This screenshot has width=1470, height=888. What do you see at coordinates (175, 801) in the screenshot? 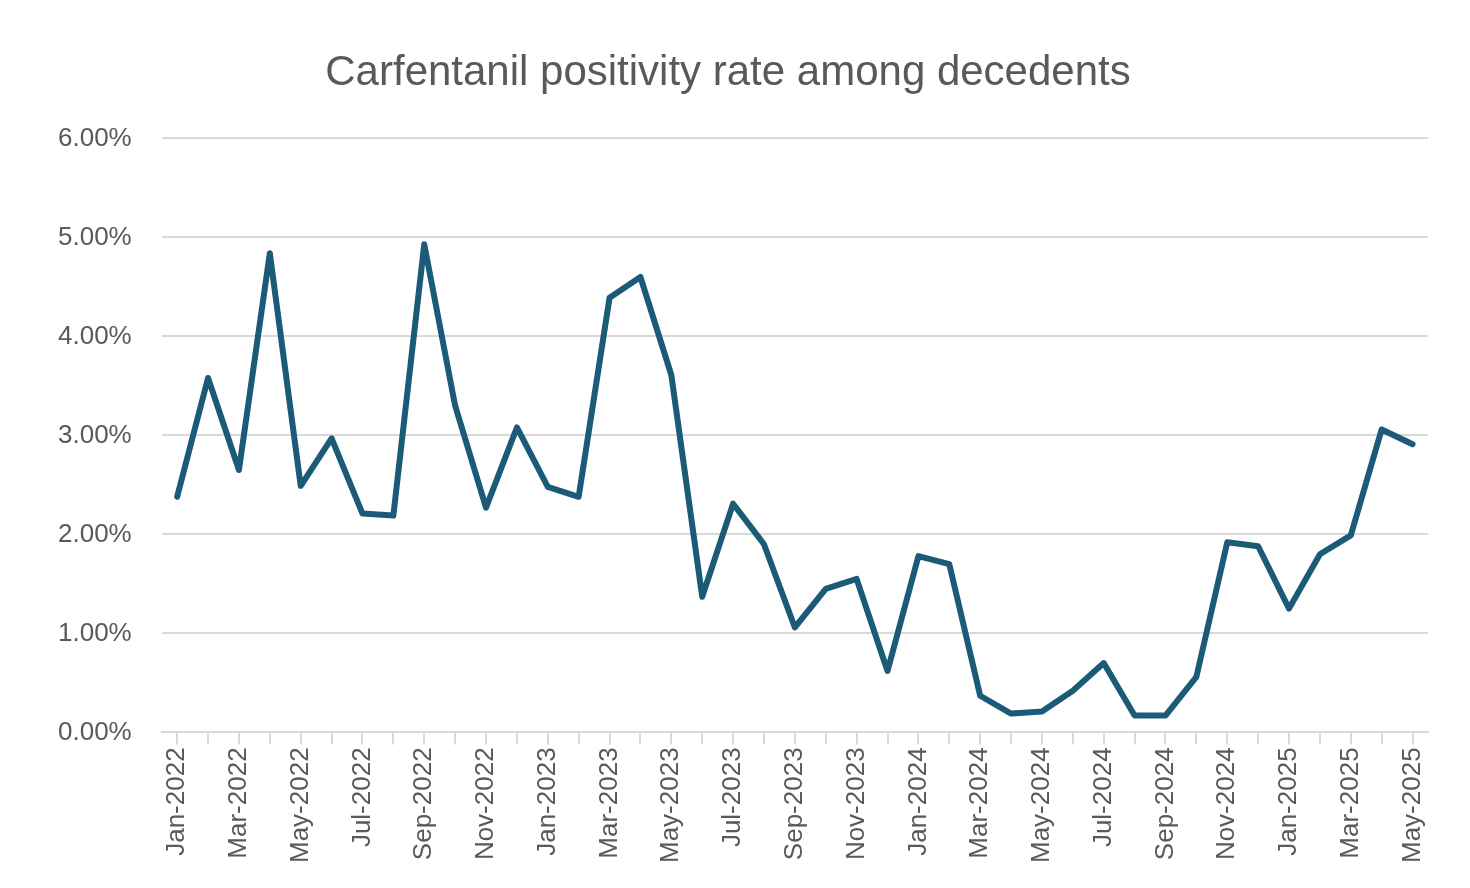
I see `x-tick-label: Jan-2022` at bounding box center [175, 801].